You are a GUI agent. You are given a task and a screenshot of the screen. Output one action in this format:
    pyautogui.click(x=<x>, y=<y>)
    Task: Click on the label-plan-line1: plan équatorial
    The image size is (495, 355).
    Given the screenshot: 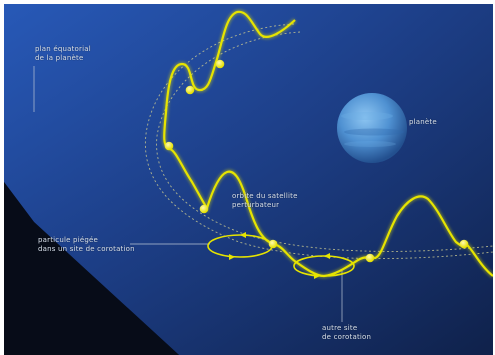 What is the action you would take?
    pyautogui.click(x=63, y=49)
    